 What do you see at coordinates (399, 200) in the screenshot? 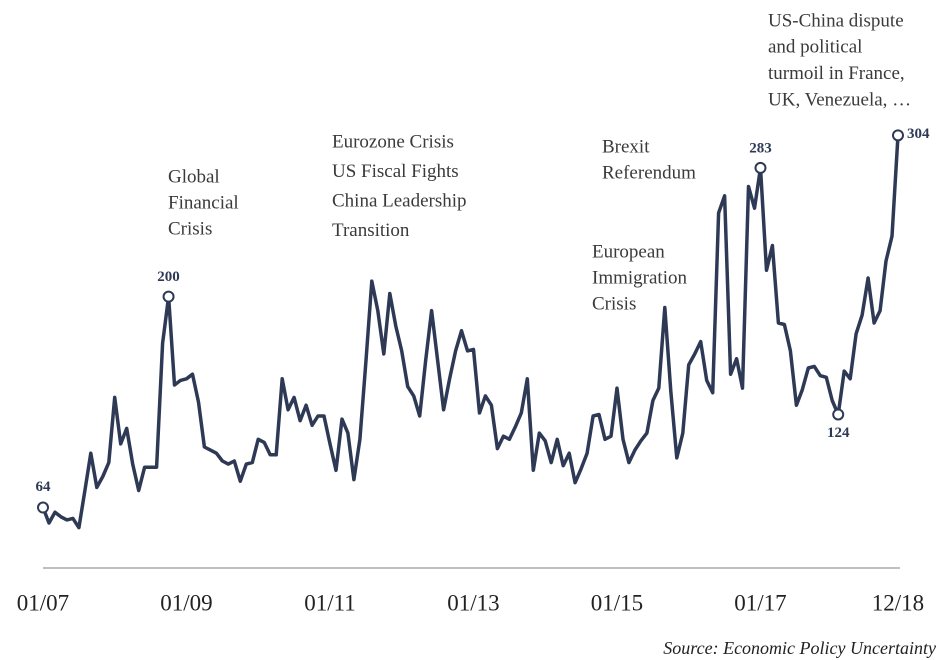
I see `annotation: China Leadership` at bounding box center [399, 200].